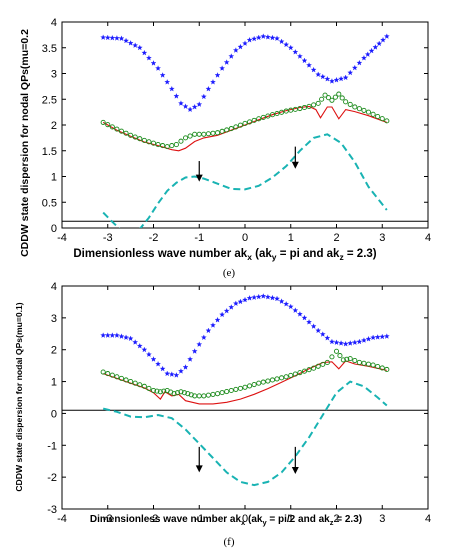 This screenshot has height=550, width=454. Describe the element at coordinates (108, 519) in the screenshot. I see `x-tick-label: -3` at that location.